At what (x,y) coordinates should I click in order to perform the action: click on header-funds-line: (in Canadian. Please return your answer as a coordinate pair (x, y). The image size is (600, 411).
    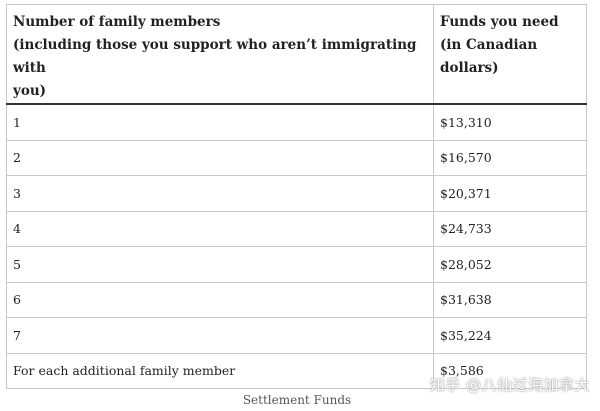
    Looking at the image, I should click on (489, 45).